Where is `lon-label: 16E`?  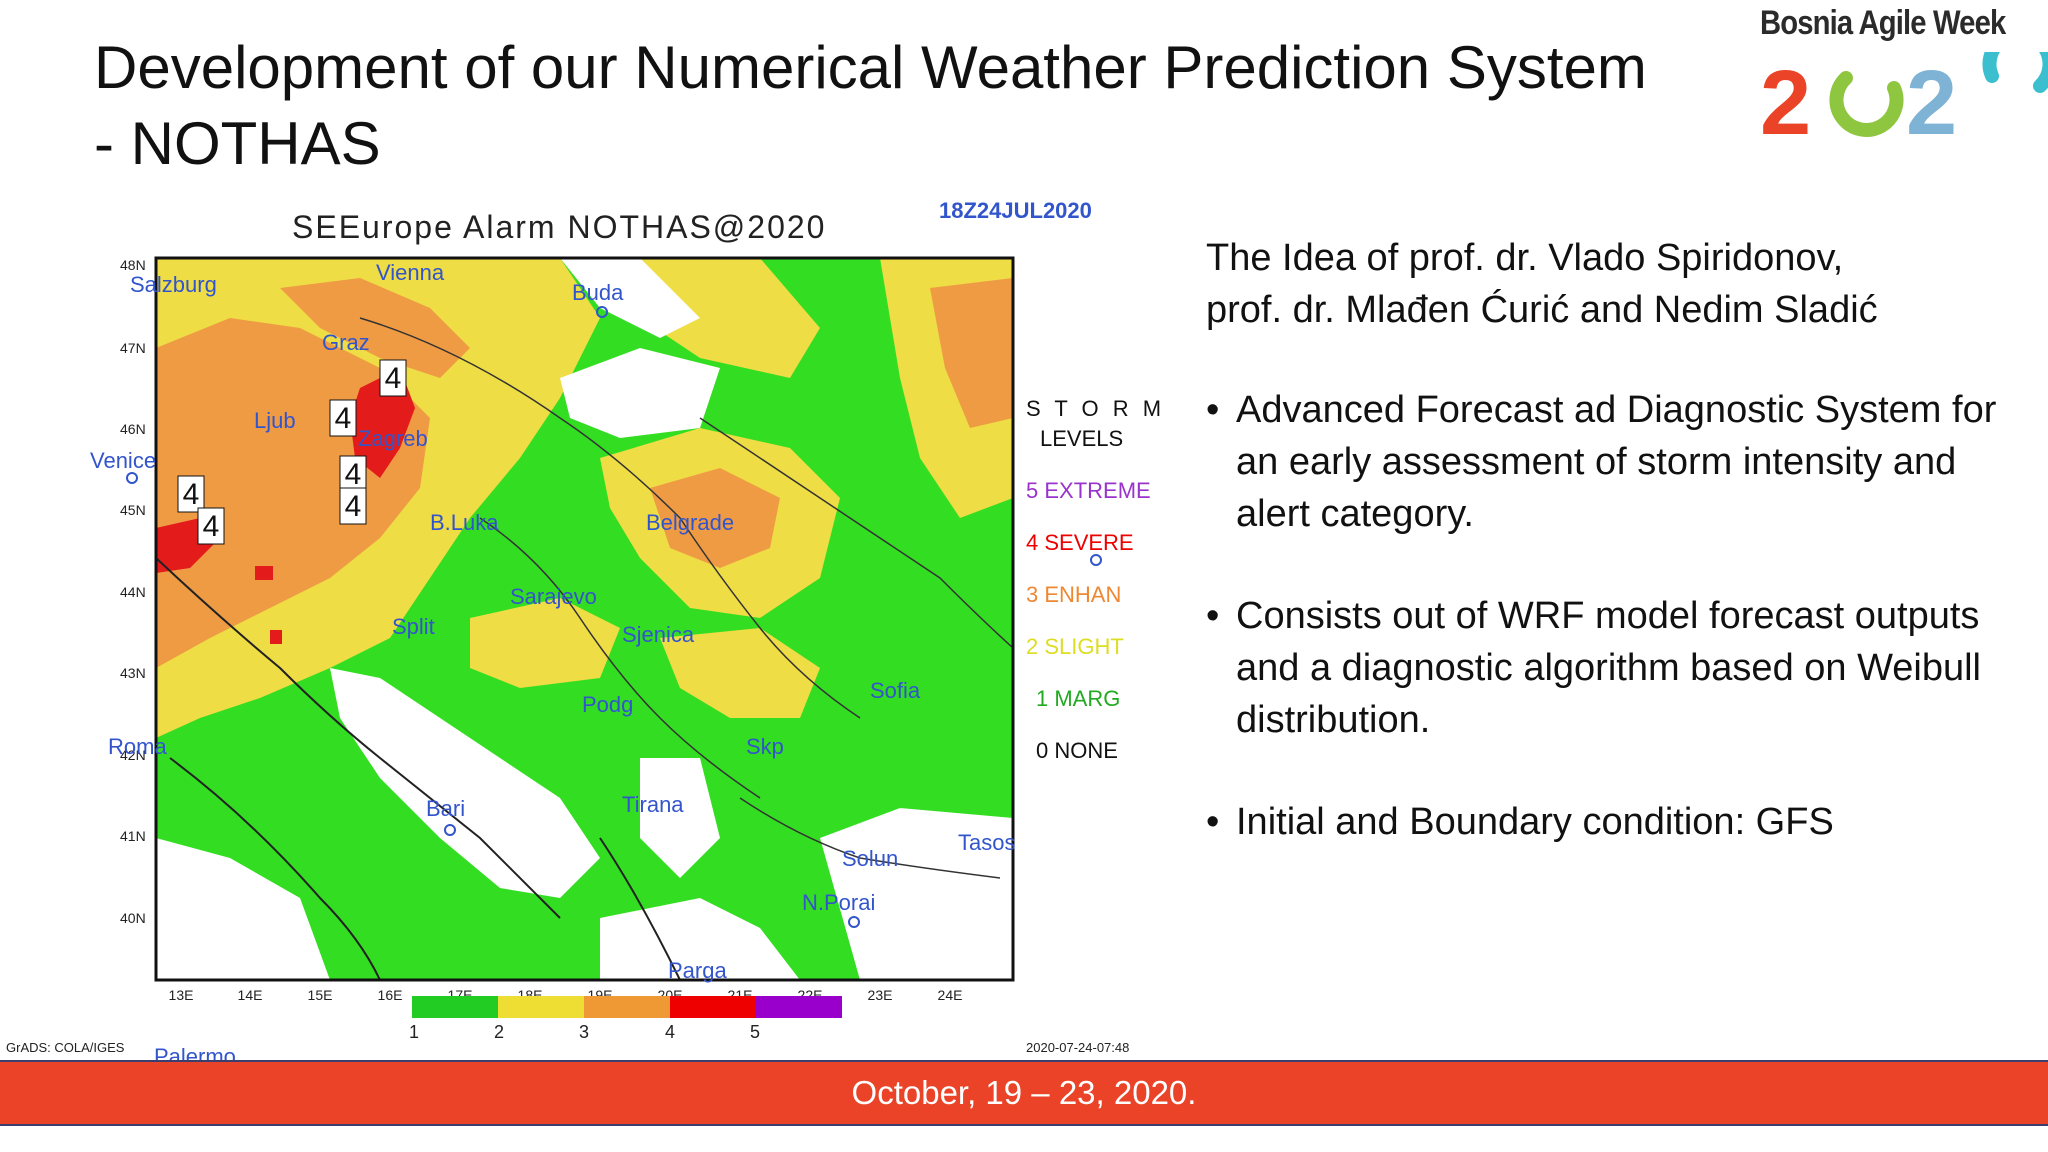
lon-label: 16E is located at coordinates (390, 995).